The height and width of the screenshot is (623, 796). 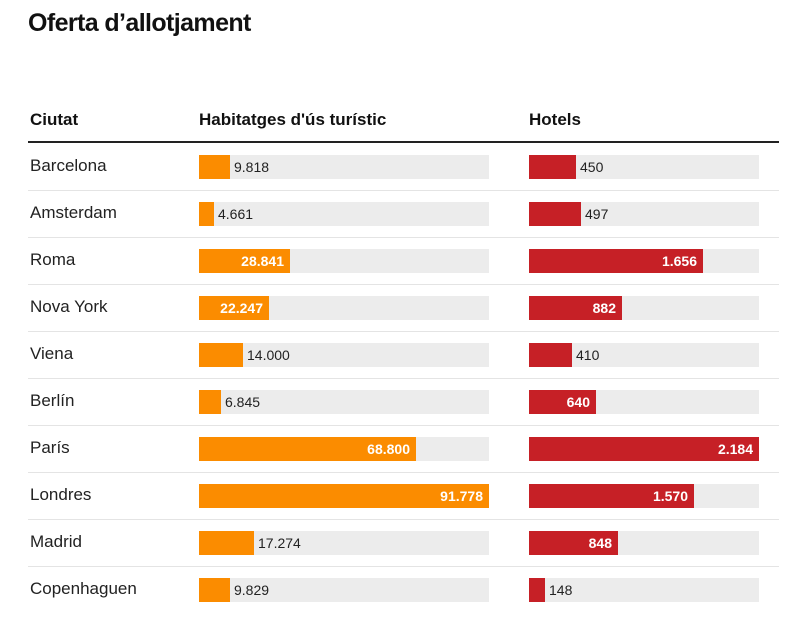 What do you see at coordinates (73, 212) in the screenshot?
I see `city-label: Amsterdam` at bounding box center [73, 212].